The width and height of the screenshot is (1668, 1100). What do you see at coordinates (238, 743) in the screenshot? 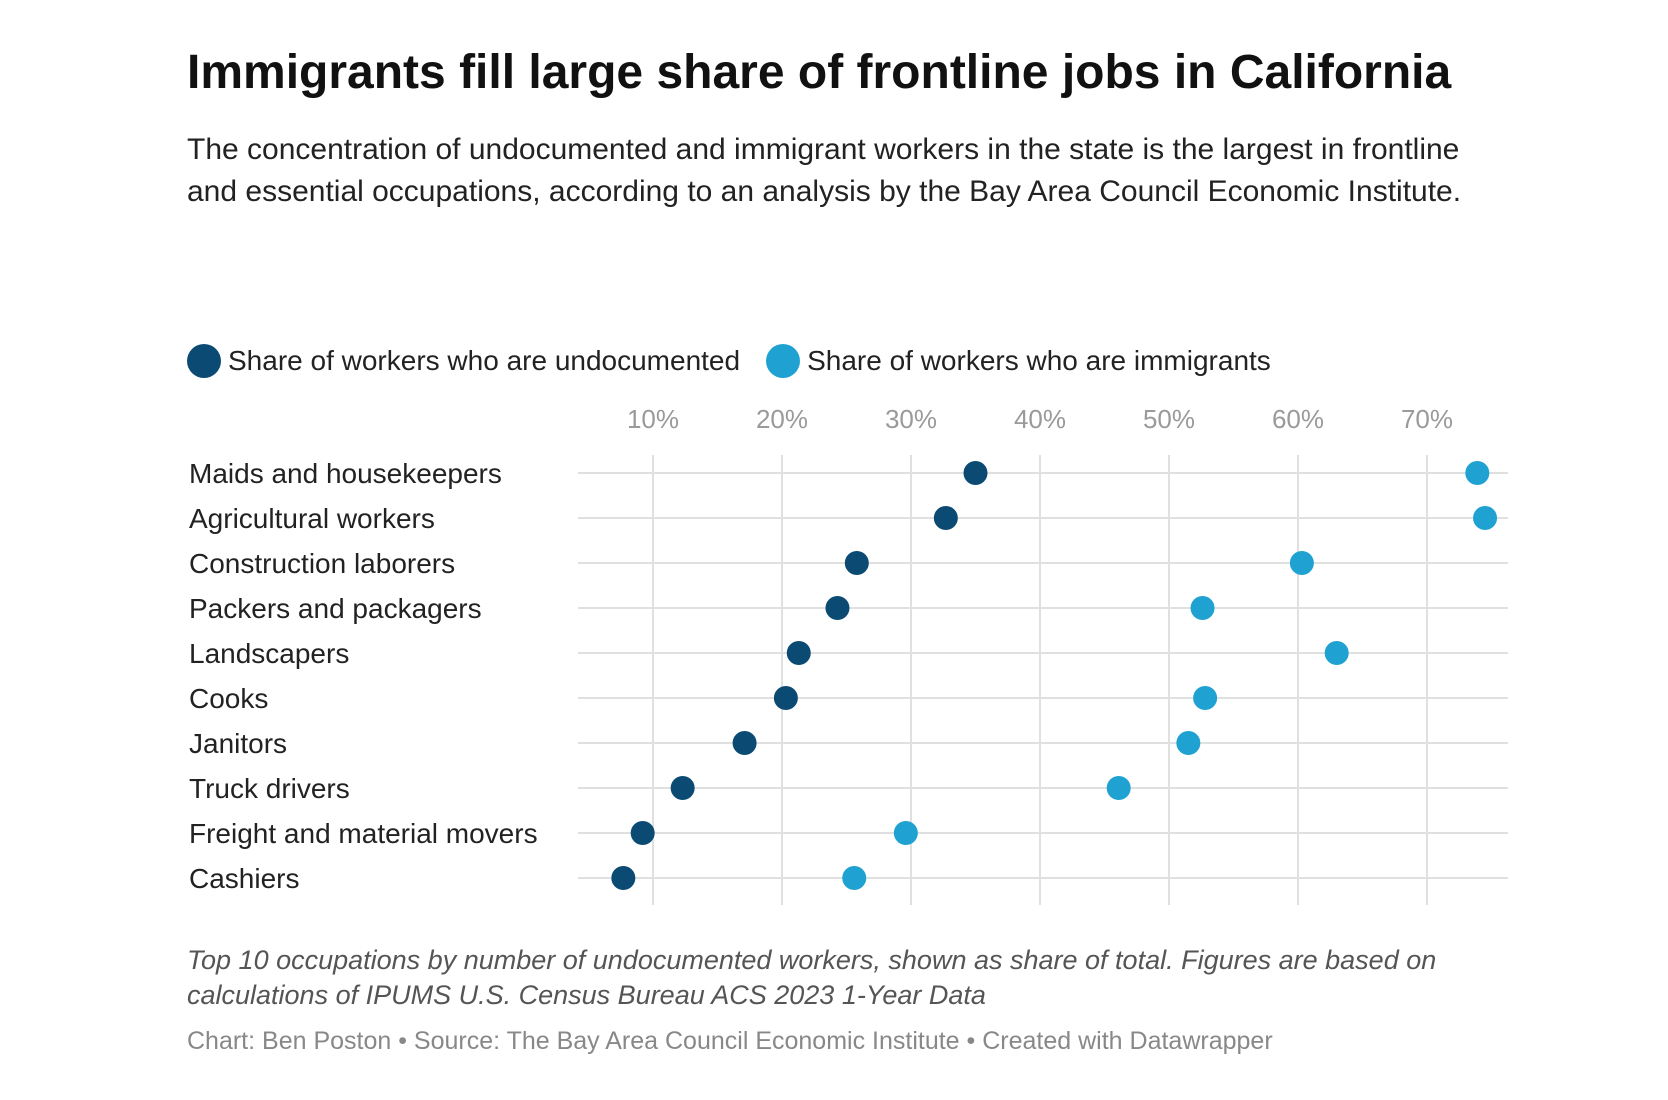
I see `category-label: Janitors` at bounding box center [238, 743].